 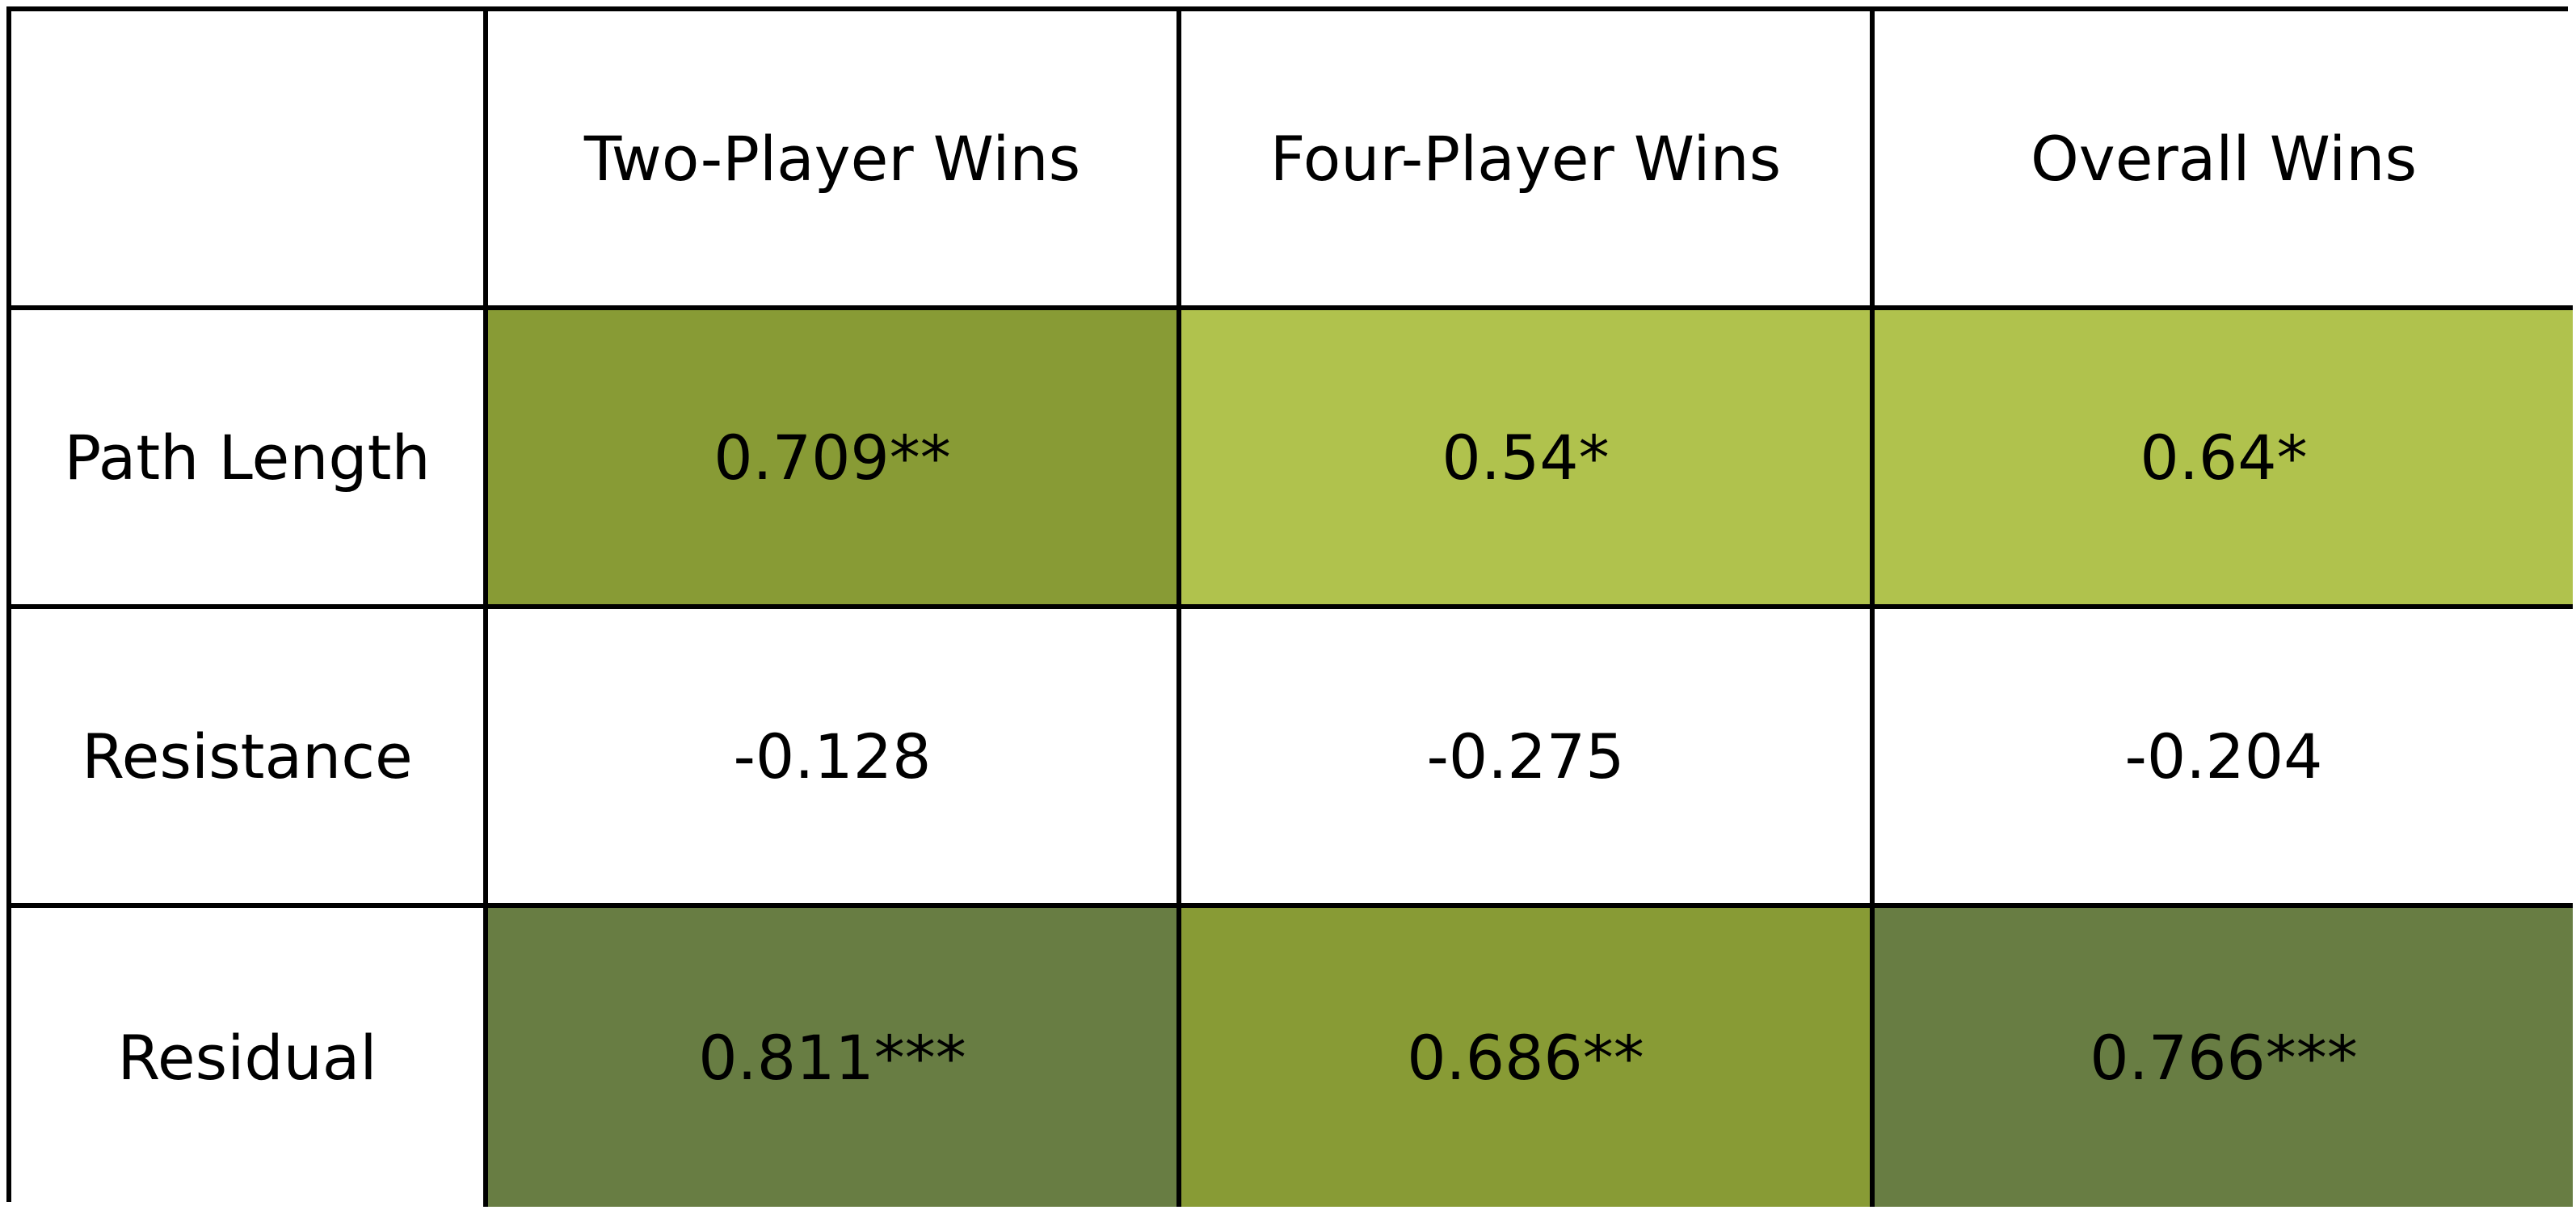 What do you see at coordinates (2224, 1057) in the screenshot?
I see `table-cell: 0.766***` at bounding box center [2224, 1057].